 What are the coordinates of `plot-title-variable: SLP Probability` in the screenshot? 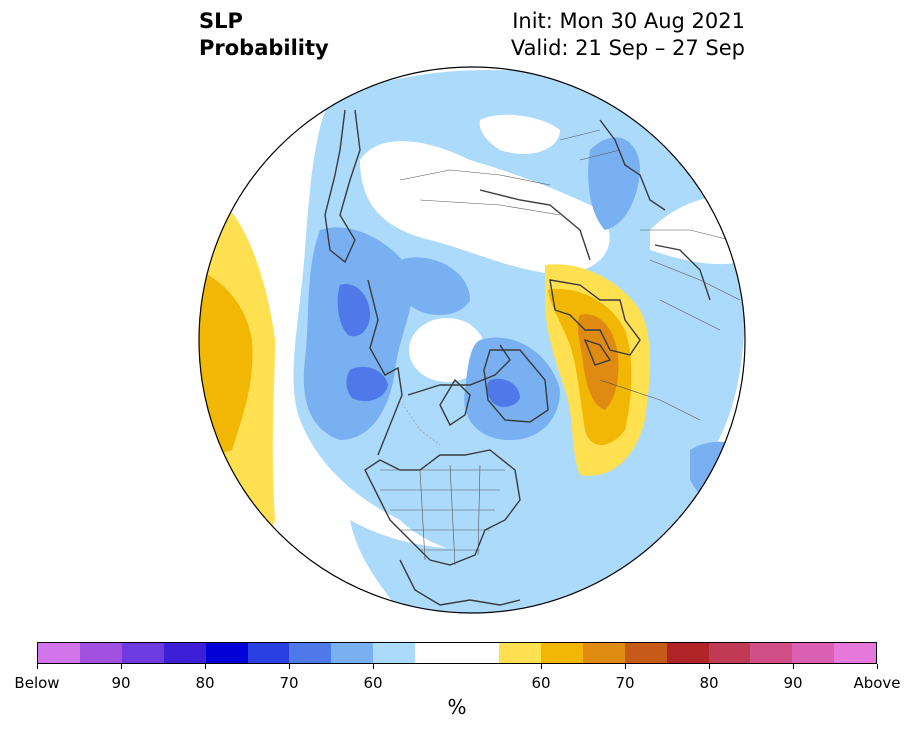 It's located at (264, 35).